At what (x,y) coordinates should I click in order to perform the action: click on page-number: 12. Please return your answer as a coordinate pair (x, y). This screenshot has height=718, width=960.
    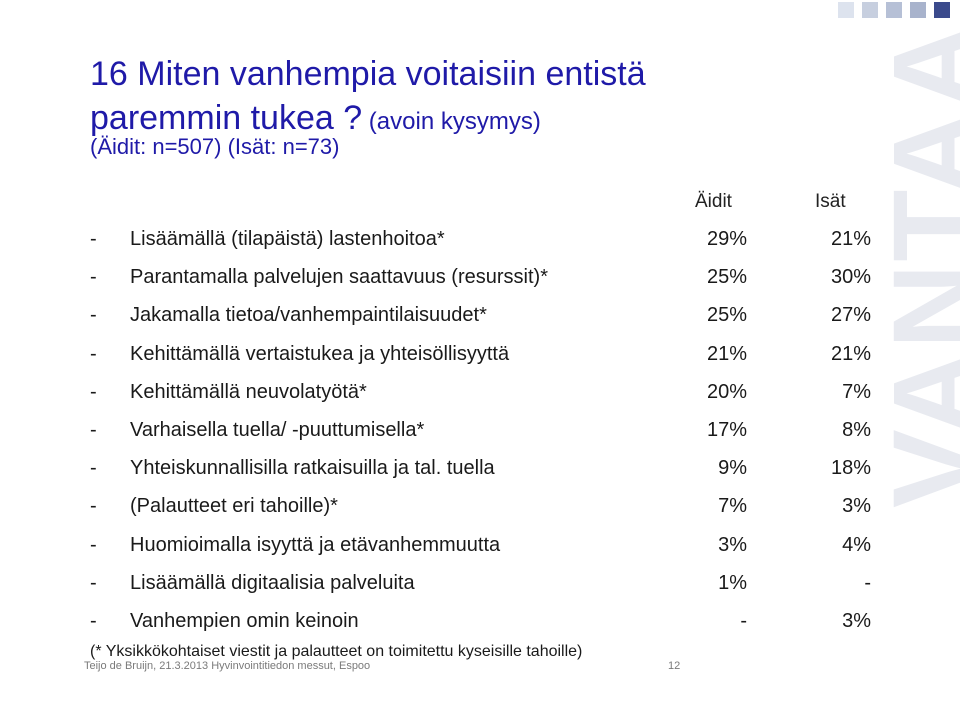
    Looking at the image, I should click on (674, 666).